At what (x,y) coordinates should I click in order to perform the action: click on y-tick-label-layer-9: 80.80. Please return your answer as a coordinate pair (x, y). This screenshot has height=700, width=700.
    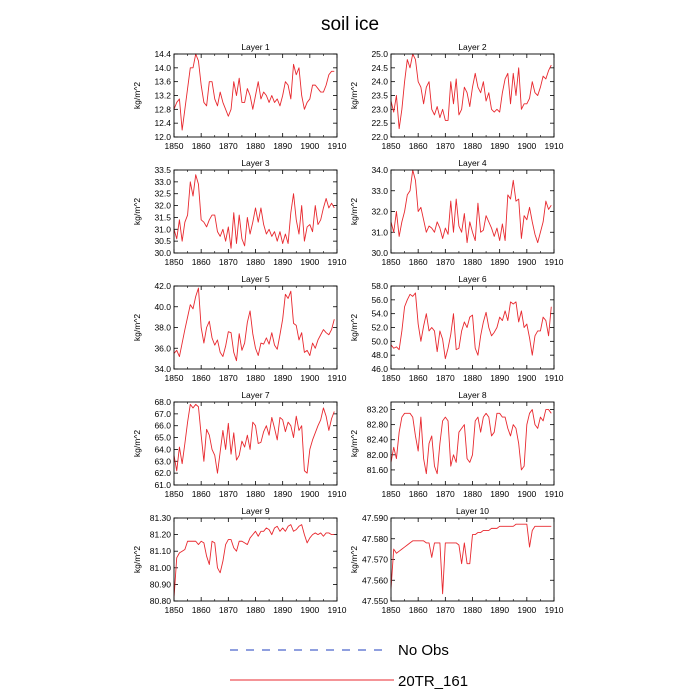
    Looking at the image, I should click on (161, 601).